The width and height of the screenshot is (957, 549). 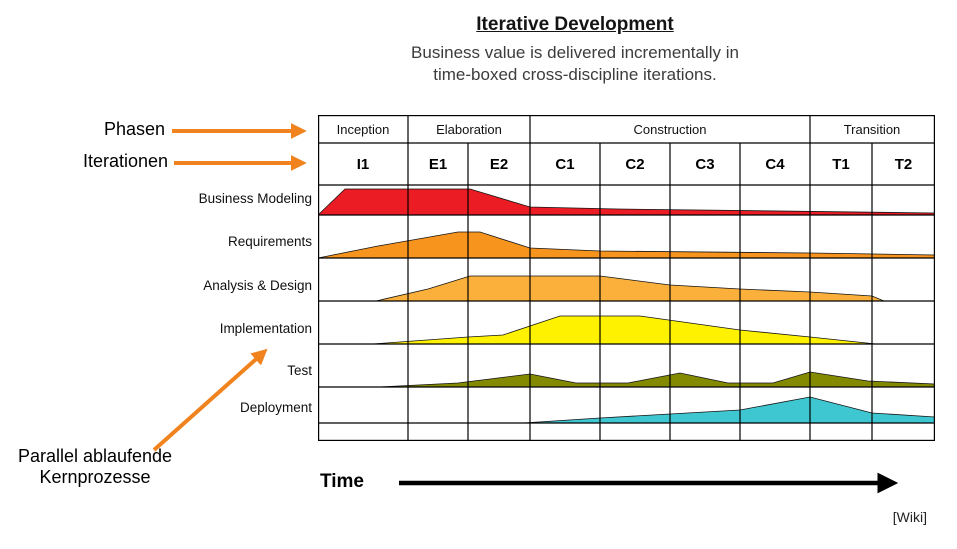 I want to click on effort-hump-implementation, so click(x=624, y=330).